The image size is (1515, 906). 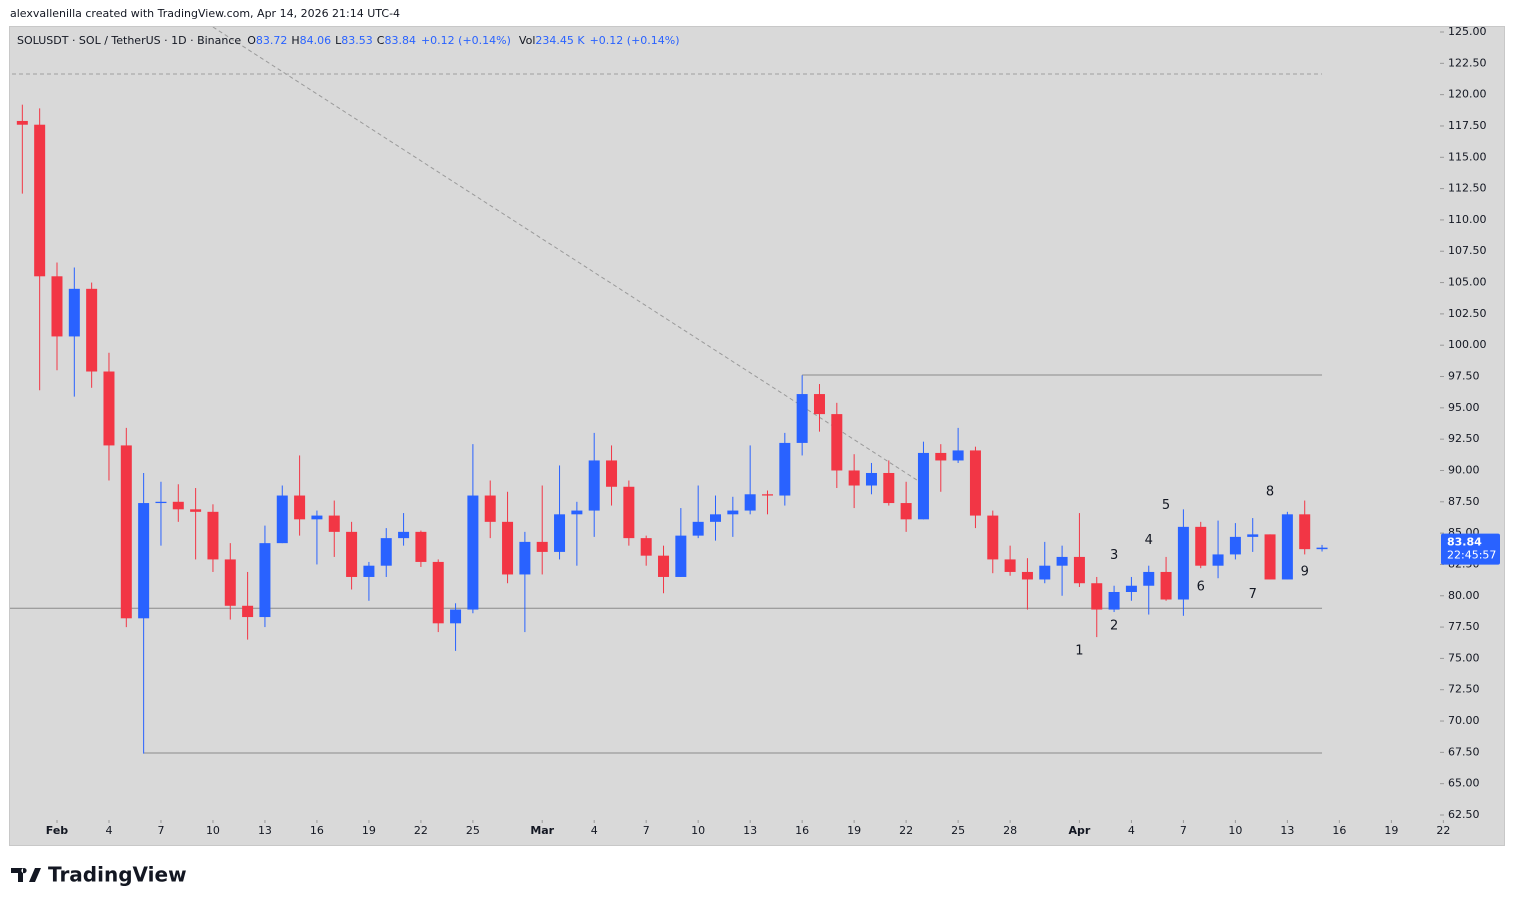 What do you see at coordinates (129, 40) in the screenshot?
I see `legend-symbol: SOLUSDT · SOL / TetherUS · 1D · Binance` at bounding box center [129, 40].